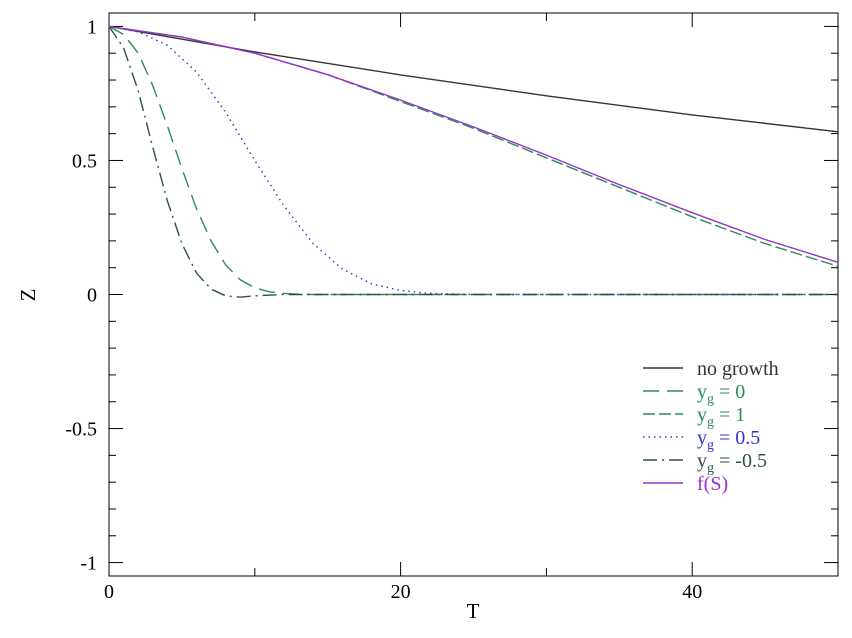 The height and width of the screenshot is (638, 852). What do you see at coordinates (92, 296) in the screenshot?
I see `y-tick-label: 0` at bounding box center [92, 296].